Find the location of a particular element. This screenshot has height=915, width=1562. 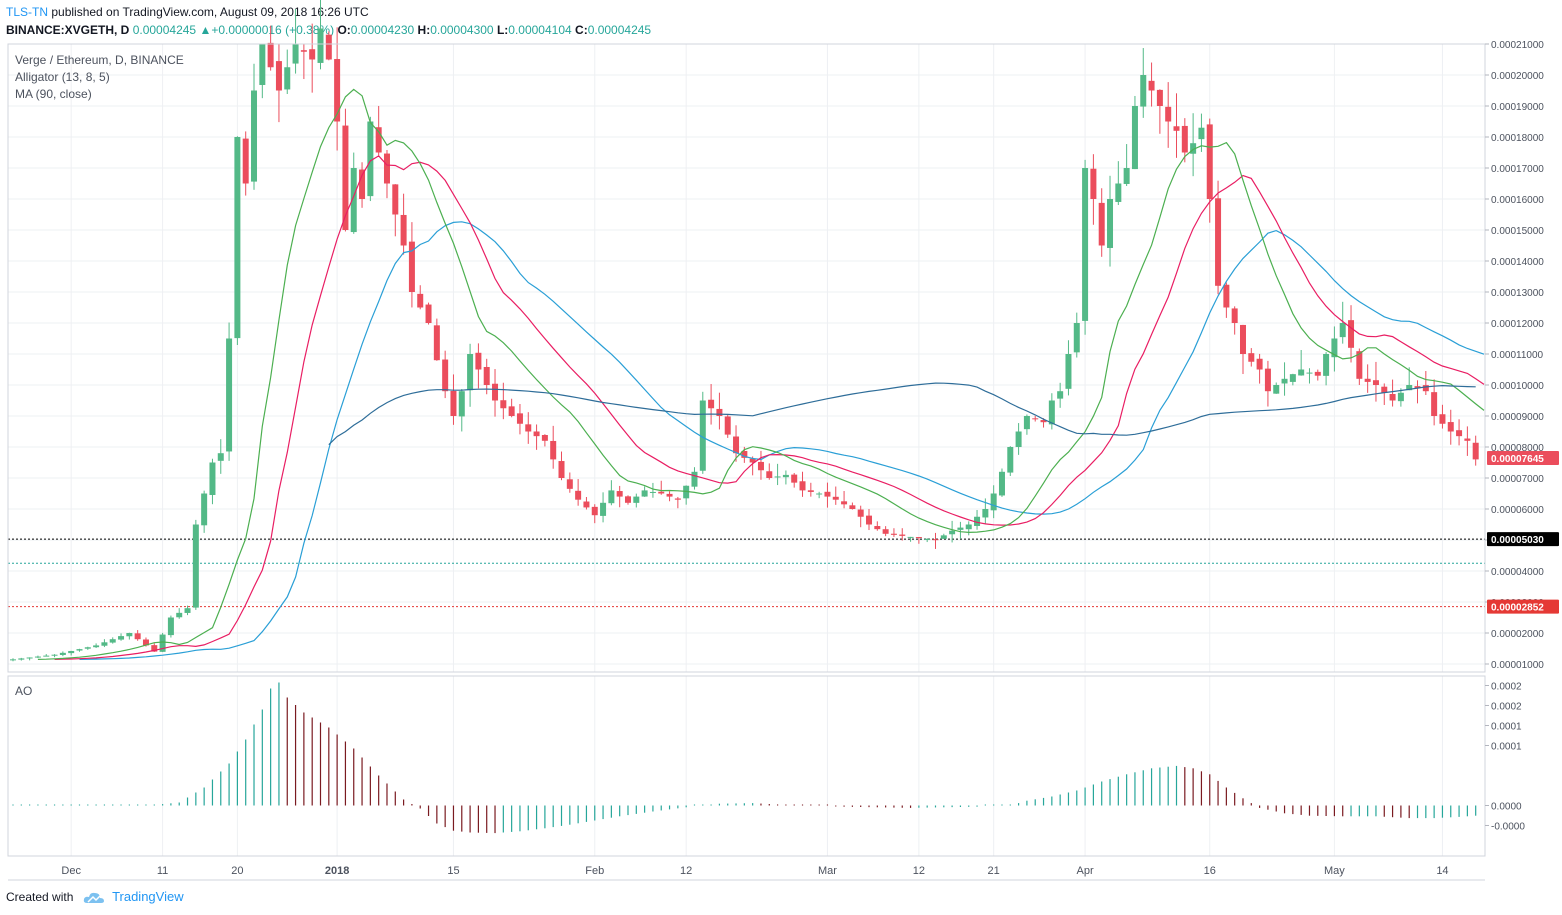

legend-ma: MA (90, close) is located at coordinates (53, 94).